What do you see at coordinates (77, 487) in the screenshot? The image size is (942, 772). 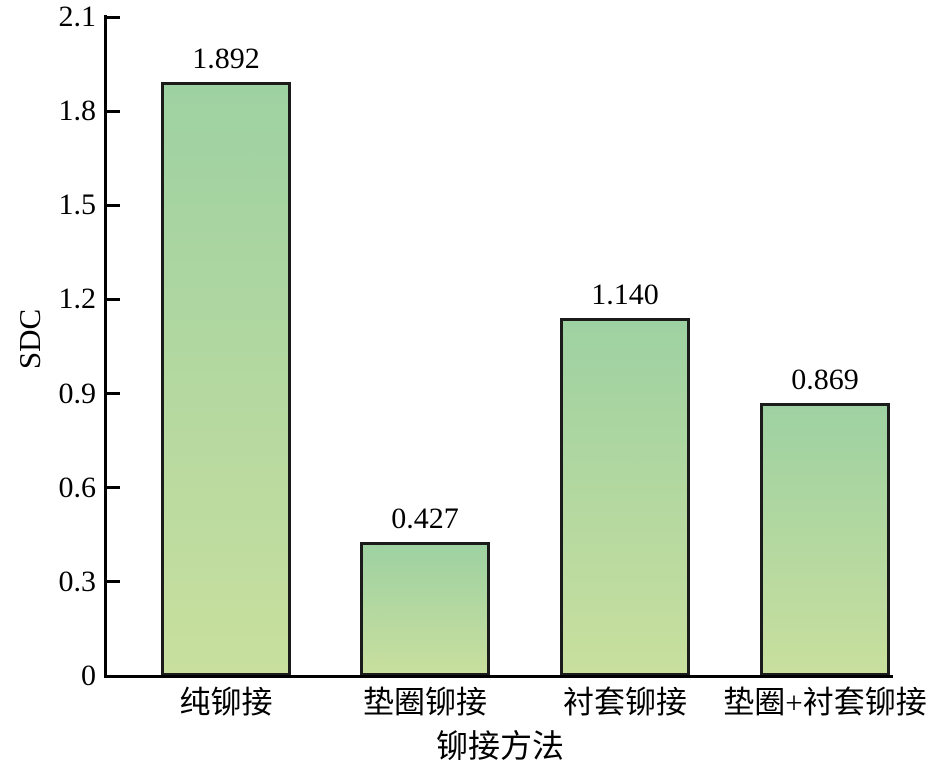 I see `y-tick-label: 0.6` at bounding box center [77, 487].